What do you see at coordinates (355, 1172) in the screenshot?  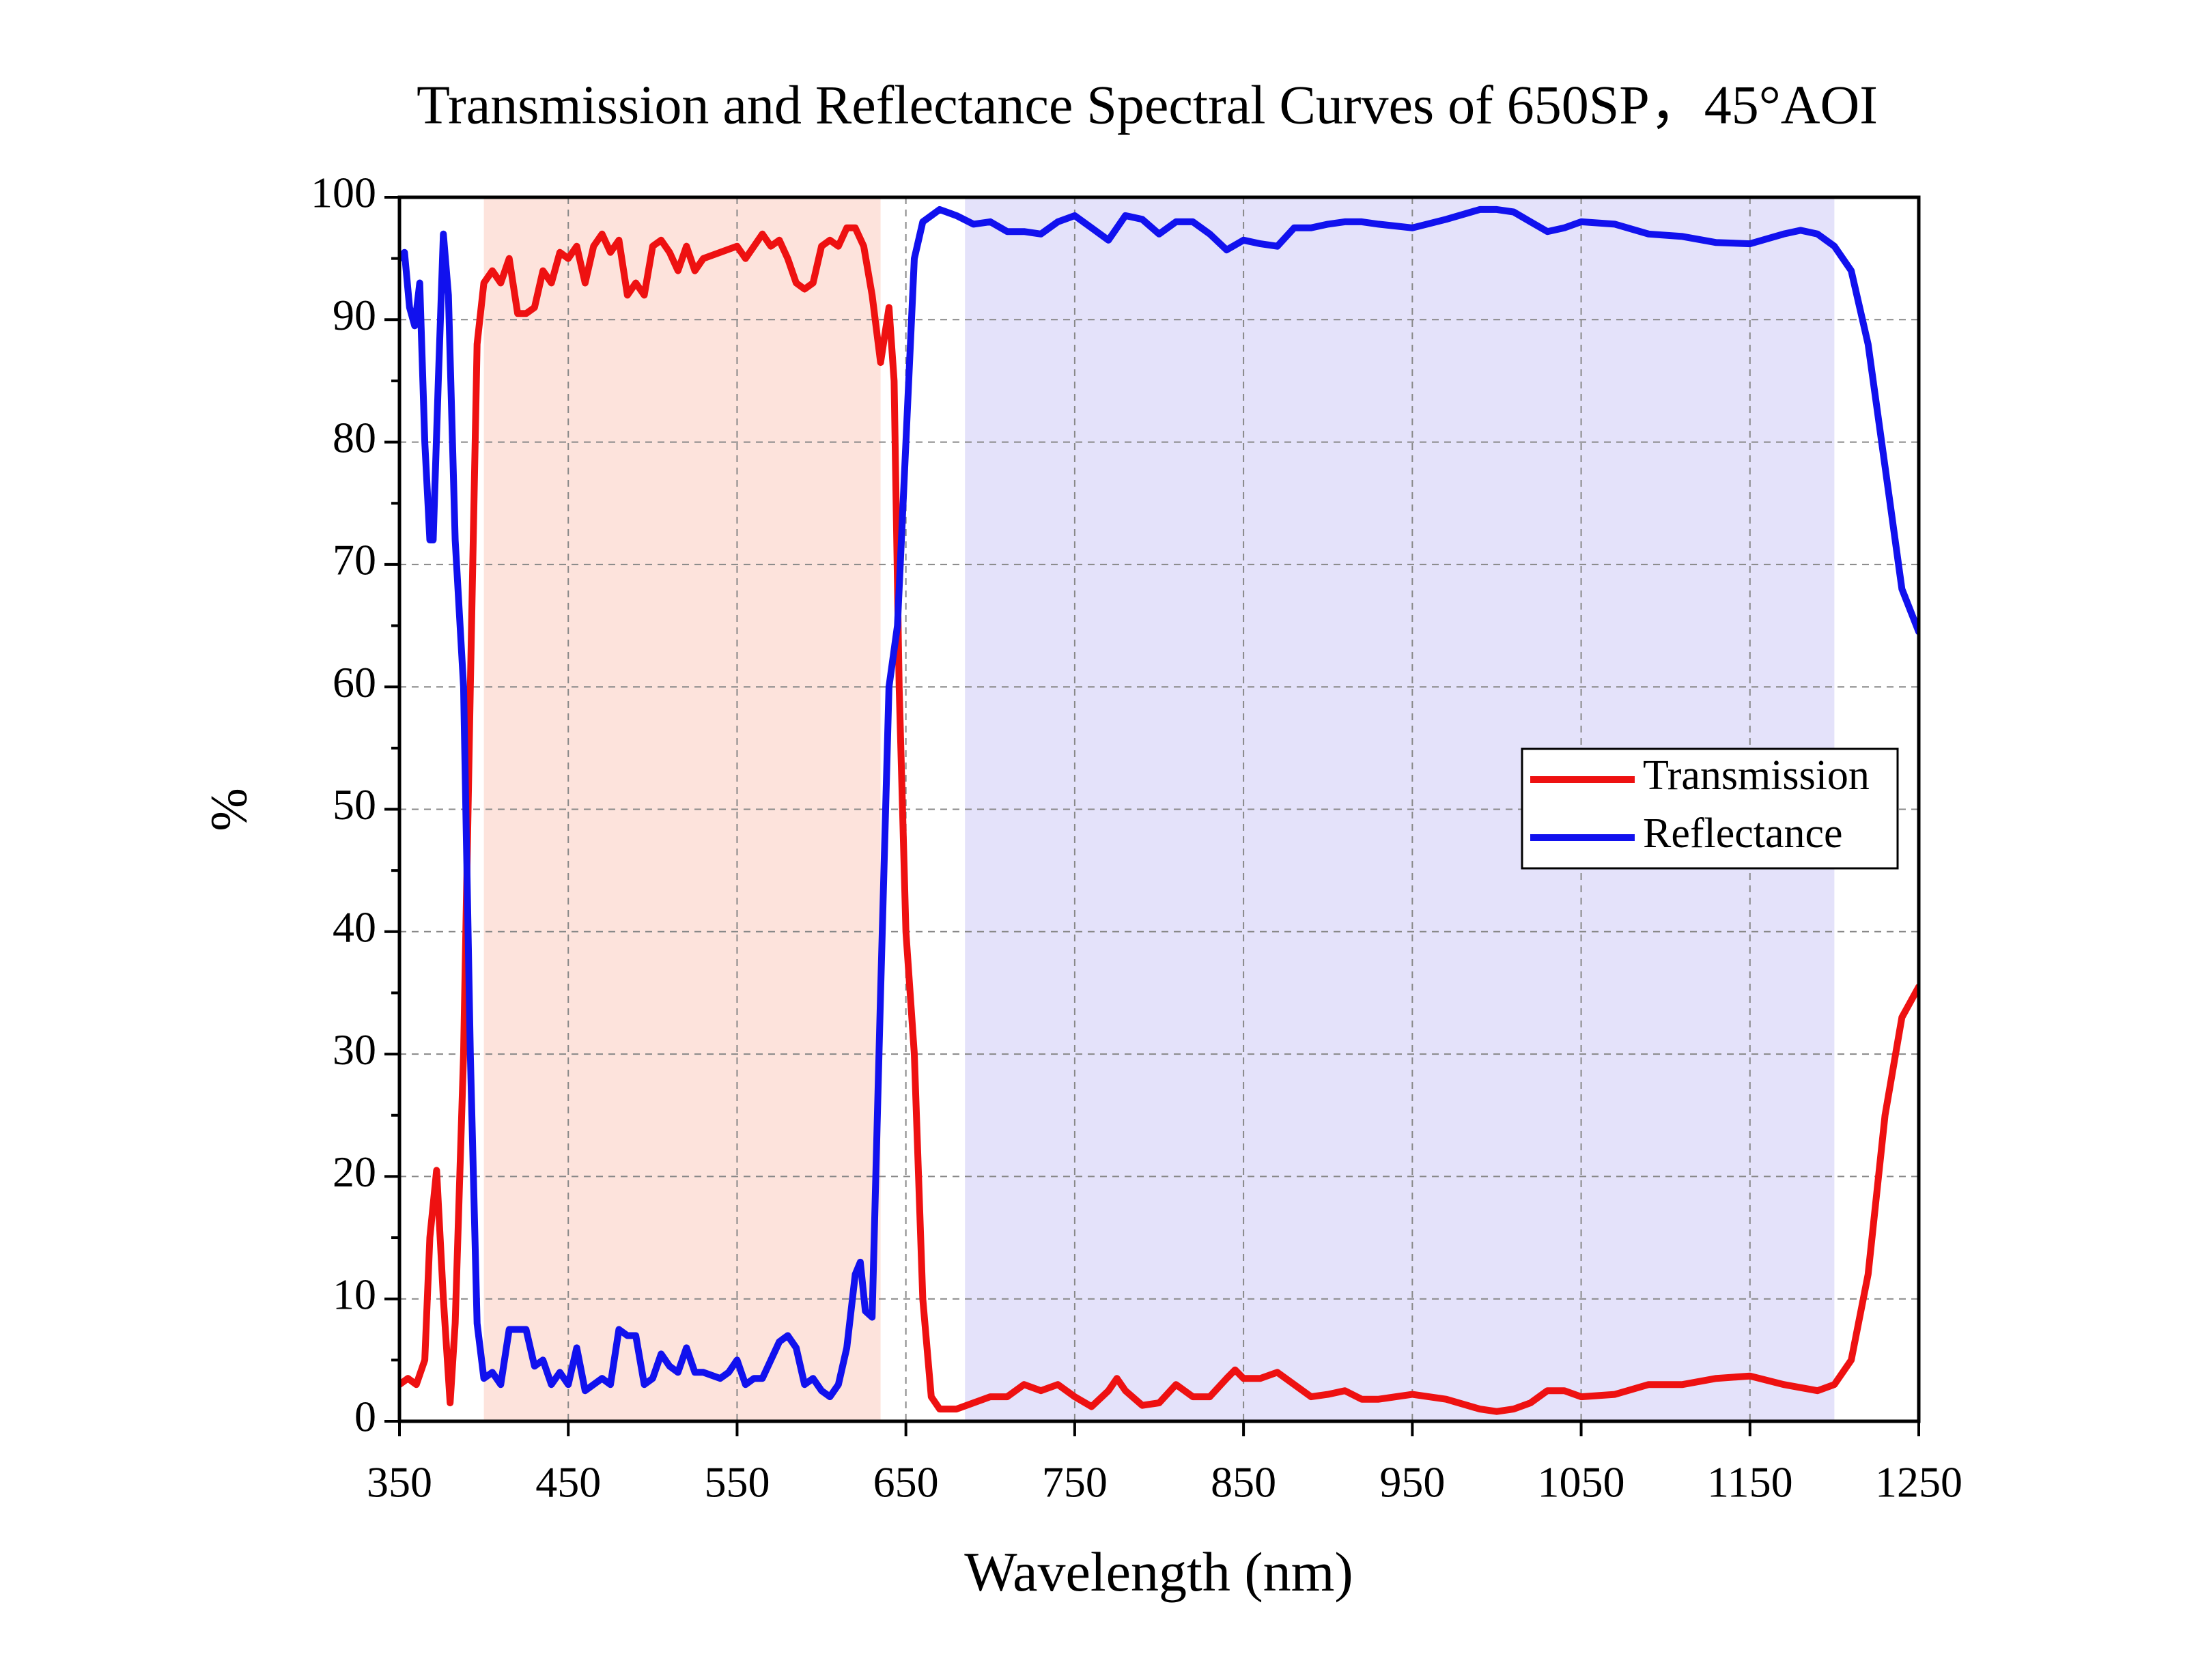 I see `y-tick-label: 20` at bounding box center [355, 1172].